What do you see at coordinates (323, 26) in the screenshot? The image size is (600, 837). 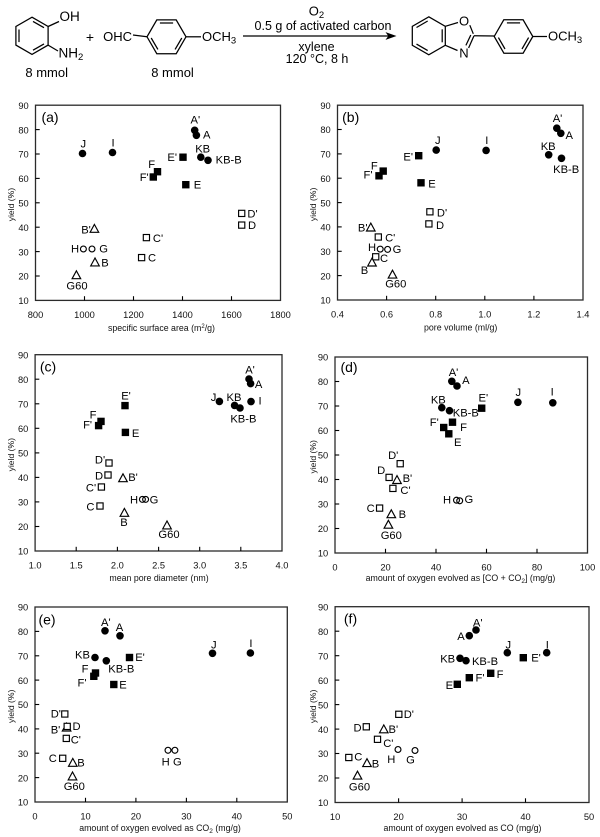 I see `svg-text: 0.5 g of activated carbon` at bounding box center [323, 26].